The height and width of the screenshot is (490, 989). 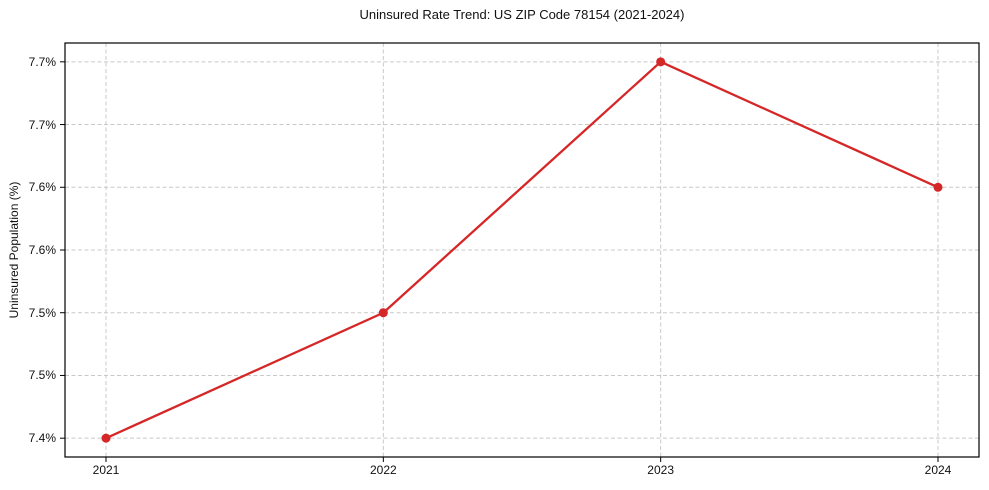 I want to click on x-tick-label: 2022, so click(x=383, y=470).